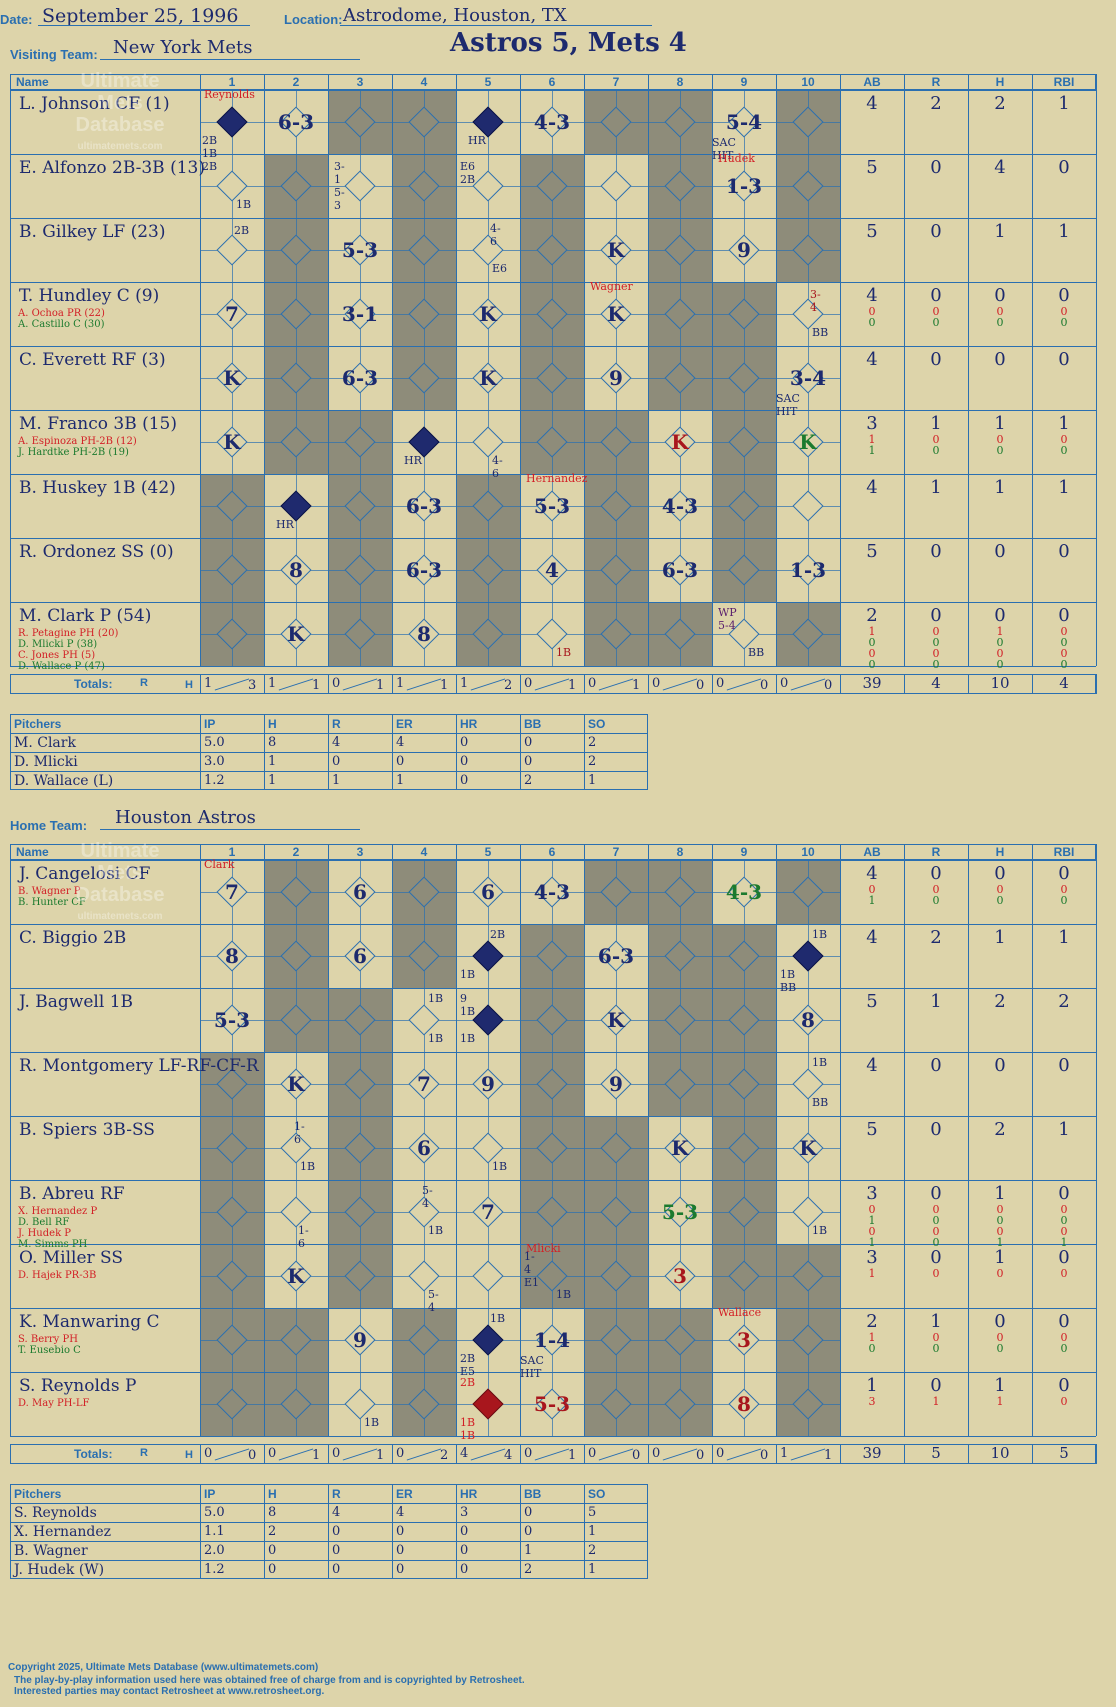  I want to click on player-stat-rbi: 1, so click(1064, 231).